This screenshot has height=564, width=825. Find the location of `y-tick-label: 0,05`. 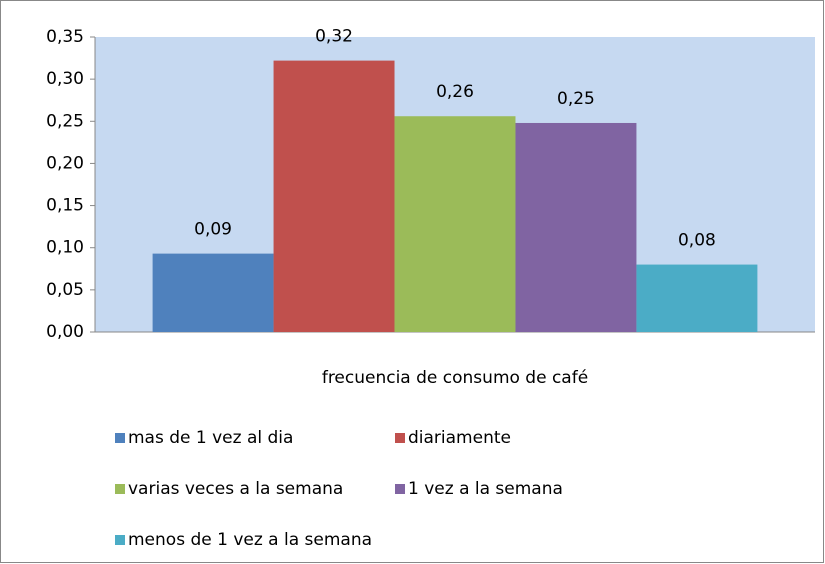

y-tick-label: 0,05 is located at coordinates (65, 290).